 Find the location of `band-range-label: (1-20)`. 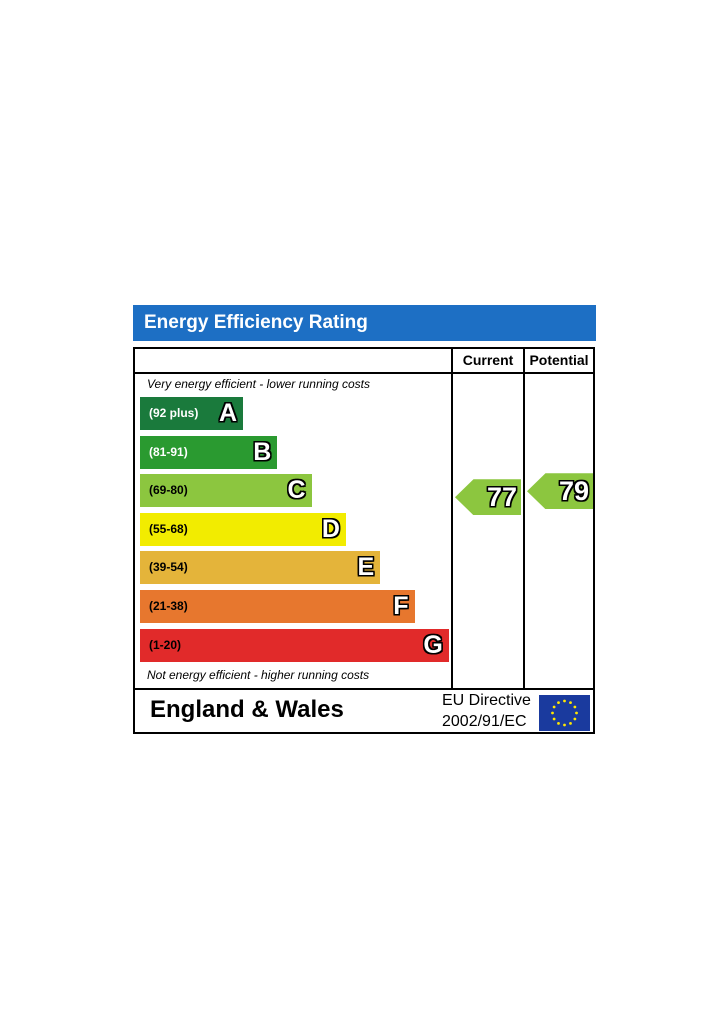

band-range-label: (1-20) is located at coordinates (165, 644).